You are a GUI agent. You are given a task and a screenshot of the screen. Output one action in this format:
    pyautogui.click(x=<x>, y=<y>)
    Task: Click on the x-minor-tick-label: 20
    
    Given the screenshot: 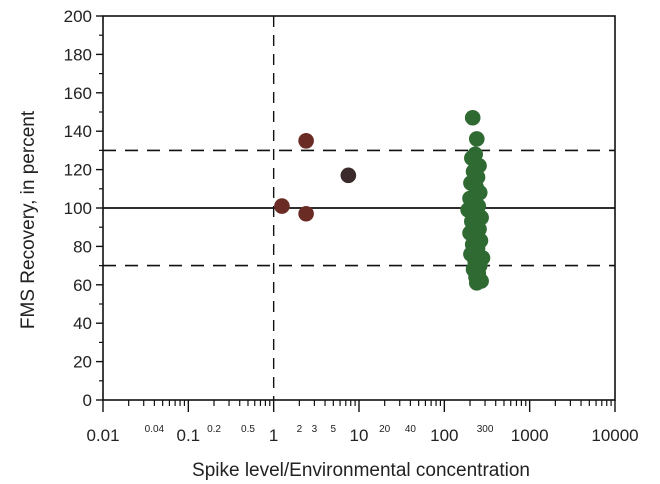 What is the action you would take?
    pyautogui.click(x=385, y=429)
    